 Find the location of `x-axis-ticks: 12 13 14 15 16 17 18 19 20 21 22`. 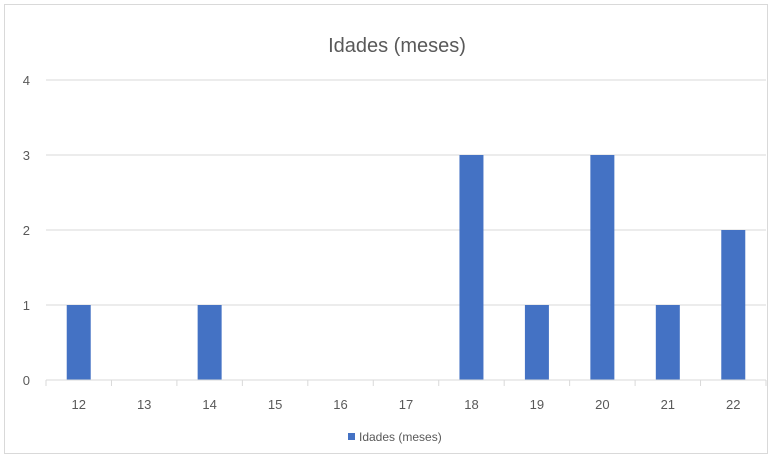

x-axis-ticks: 12 13 14 15 16 17 18 19 20 21 22 is located at coordinates (405, 404).